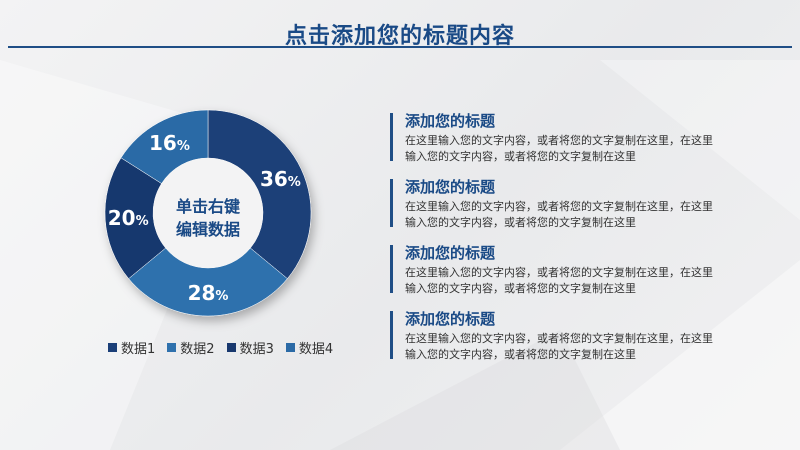 The height and width of the screenshot is (450, 800). Describe the element at coordinates (208, 206) in the screenshot. I see `center-label-line1: 单击右键` at that location.